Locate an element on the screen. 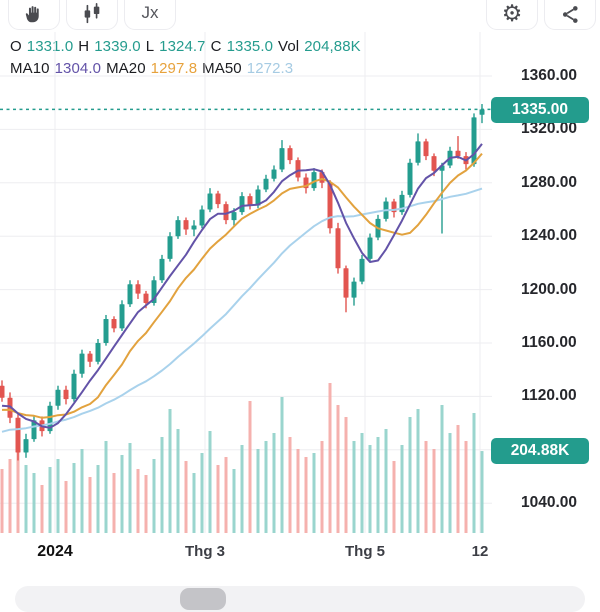 This screenshot has width=600, height=612. ma20-value: 1297.8 is located at coordinates (174, 68).